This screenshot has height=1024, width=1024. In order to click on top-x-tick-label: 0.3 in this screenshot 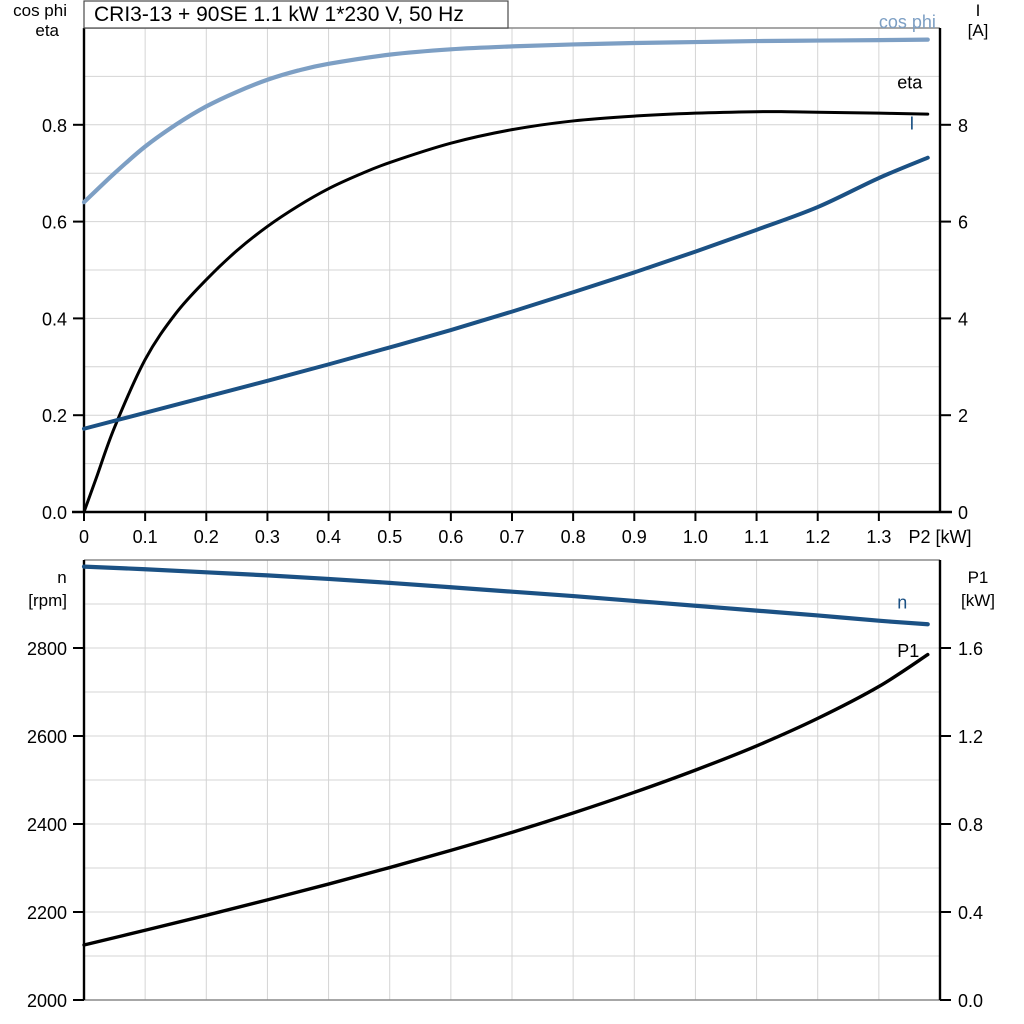, I will do `click(267, 537)`.